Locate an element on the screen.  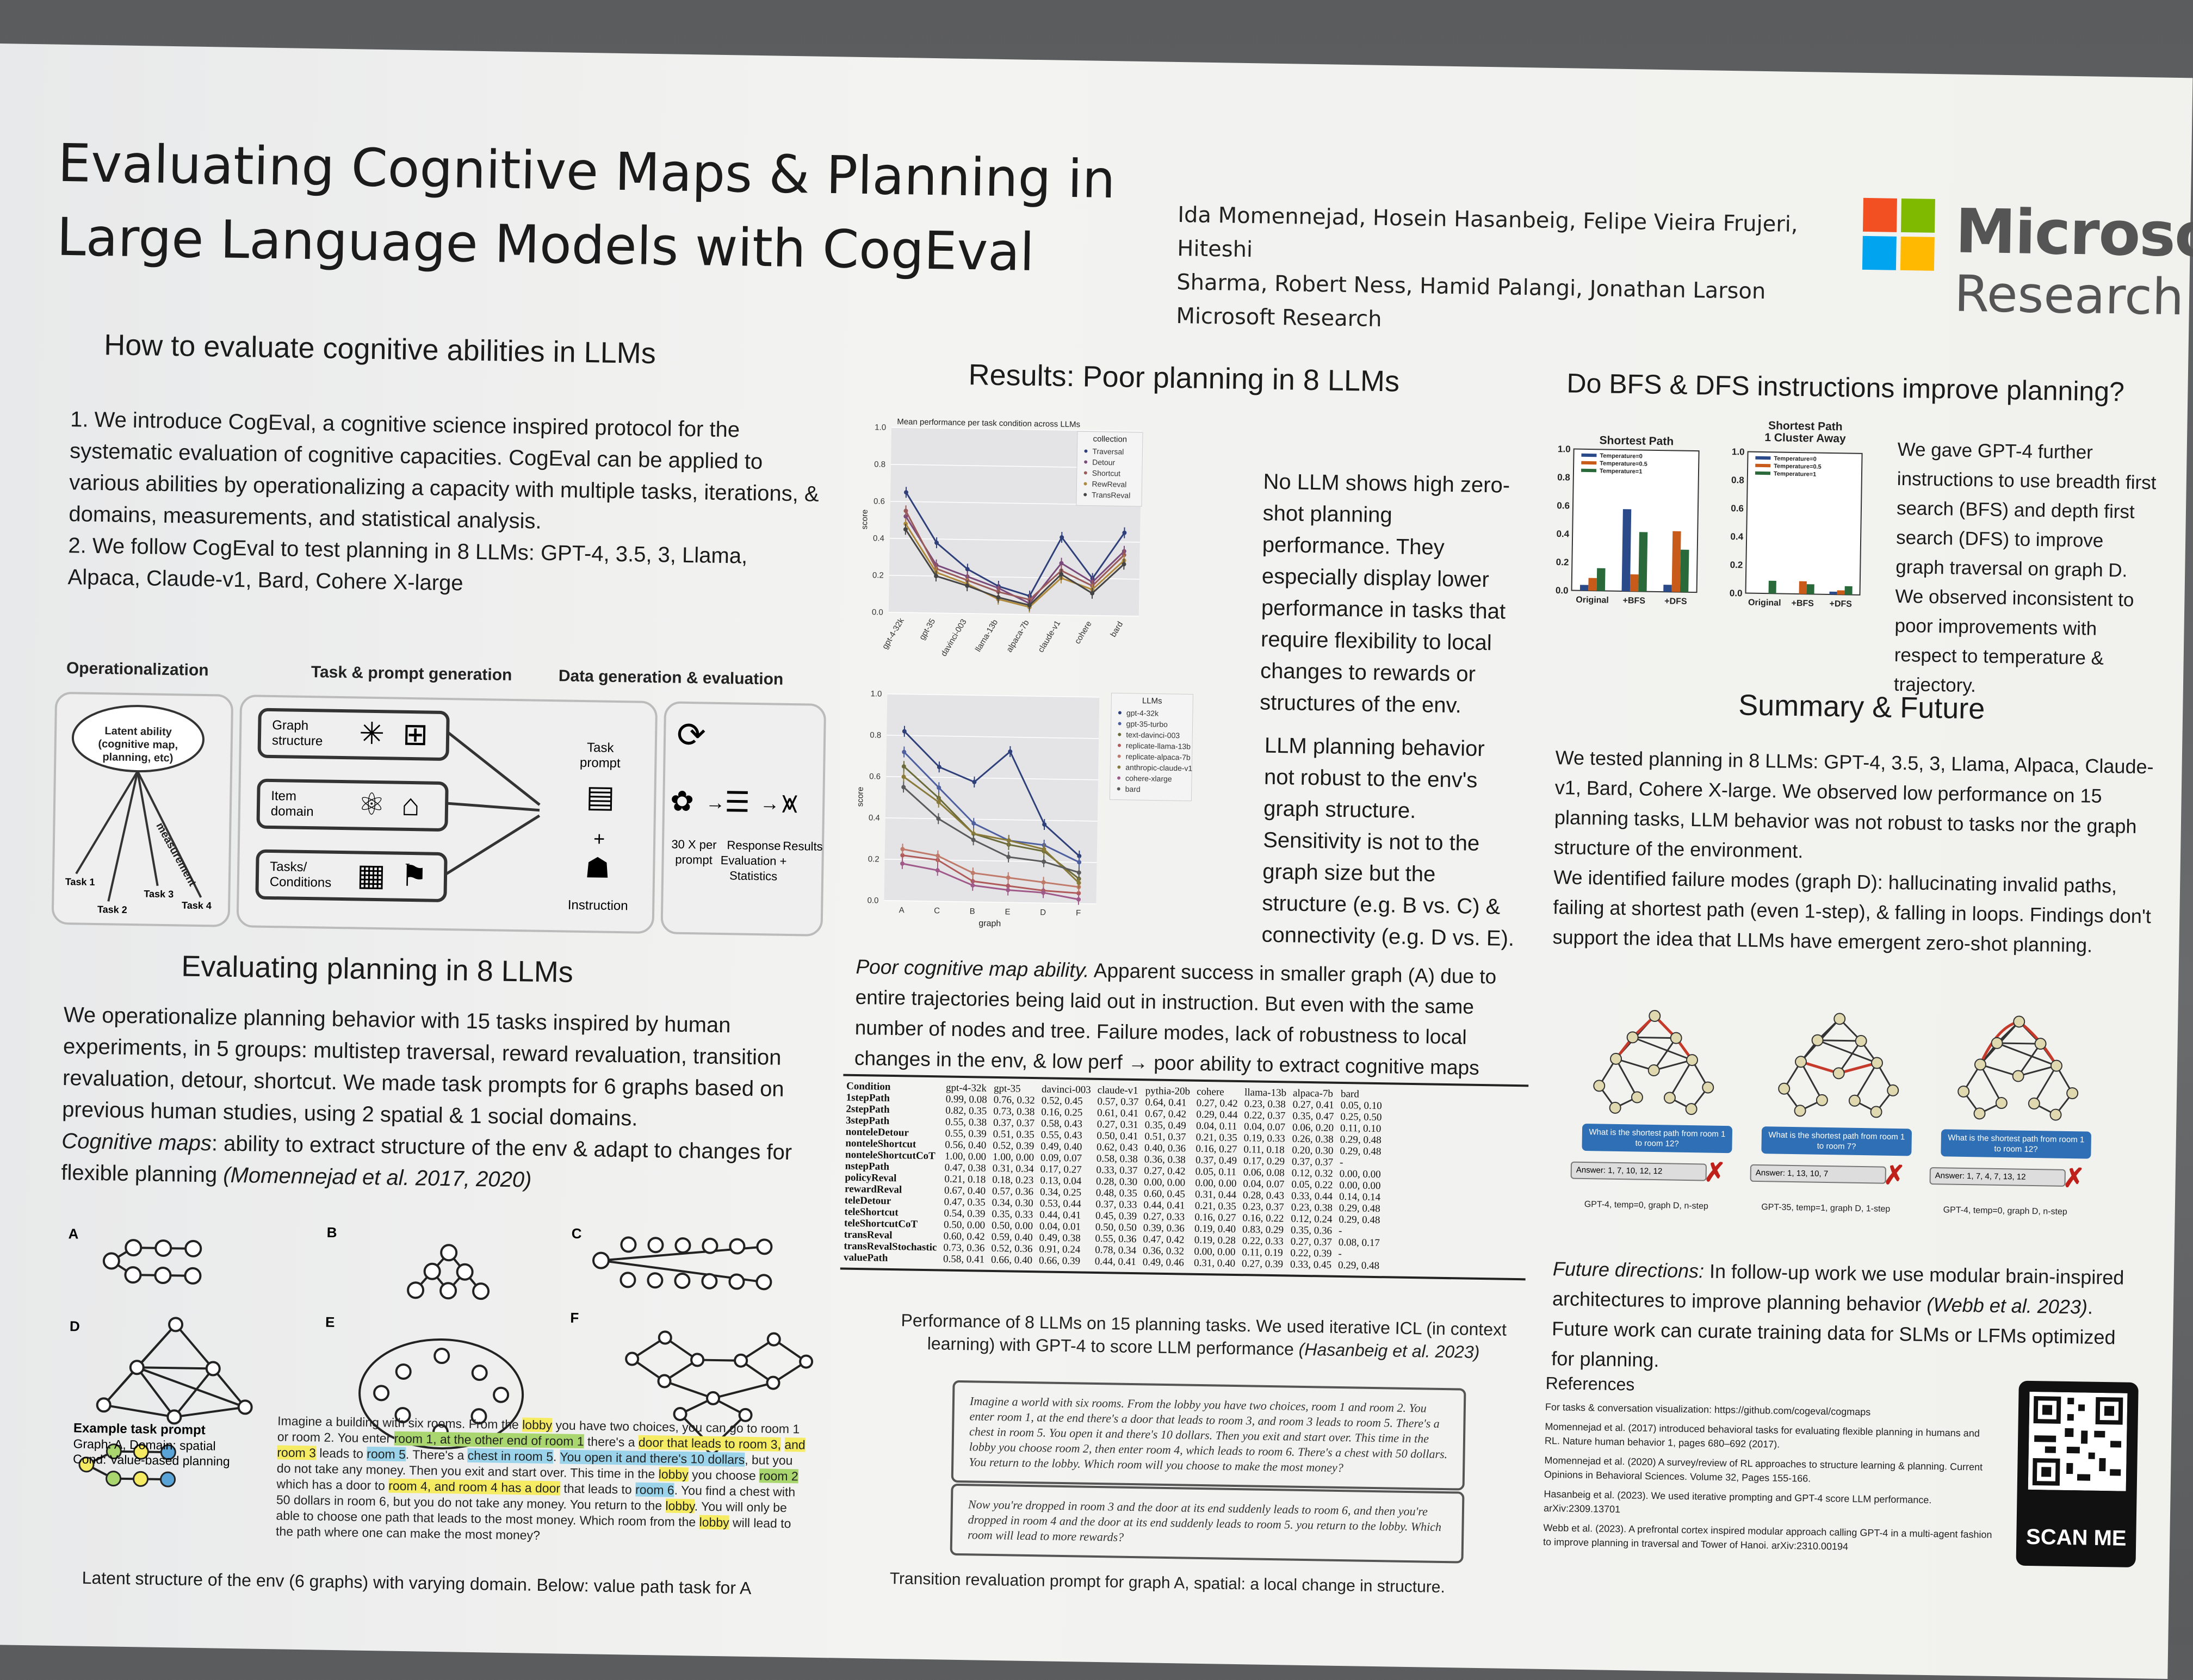
y-tick-label: 0.0 is located at coordinates (872, 900).